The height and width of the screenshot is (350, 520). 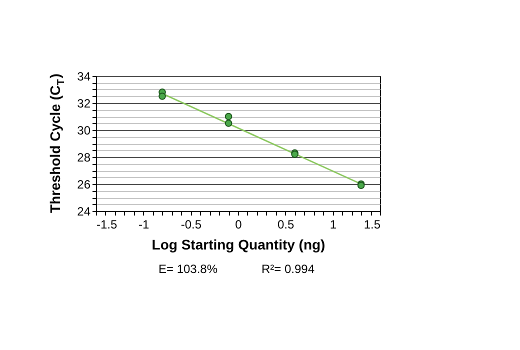 What do you see at coordinates (238, 225) in the screenshot?
I see `x-tick-label: 0` at bounding box center [238, 225].